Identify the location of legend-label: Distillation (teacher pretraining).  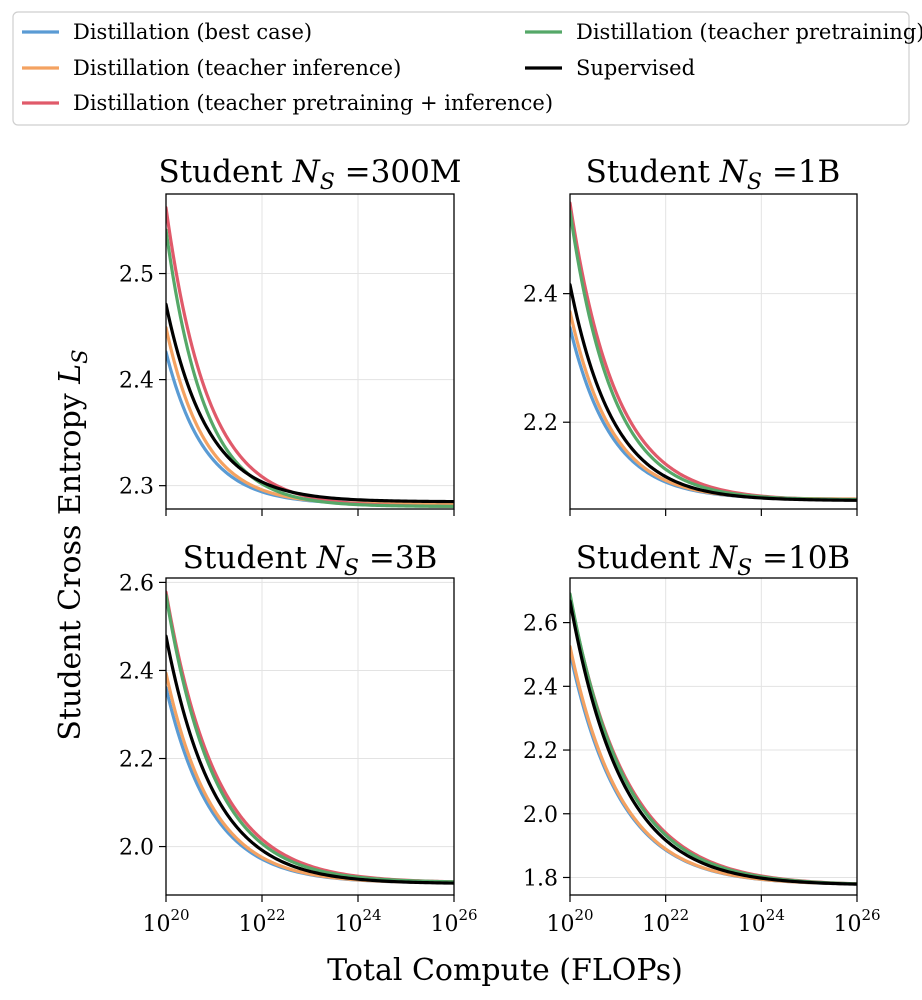
(749, 32).